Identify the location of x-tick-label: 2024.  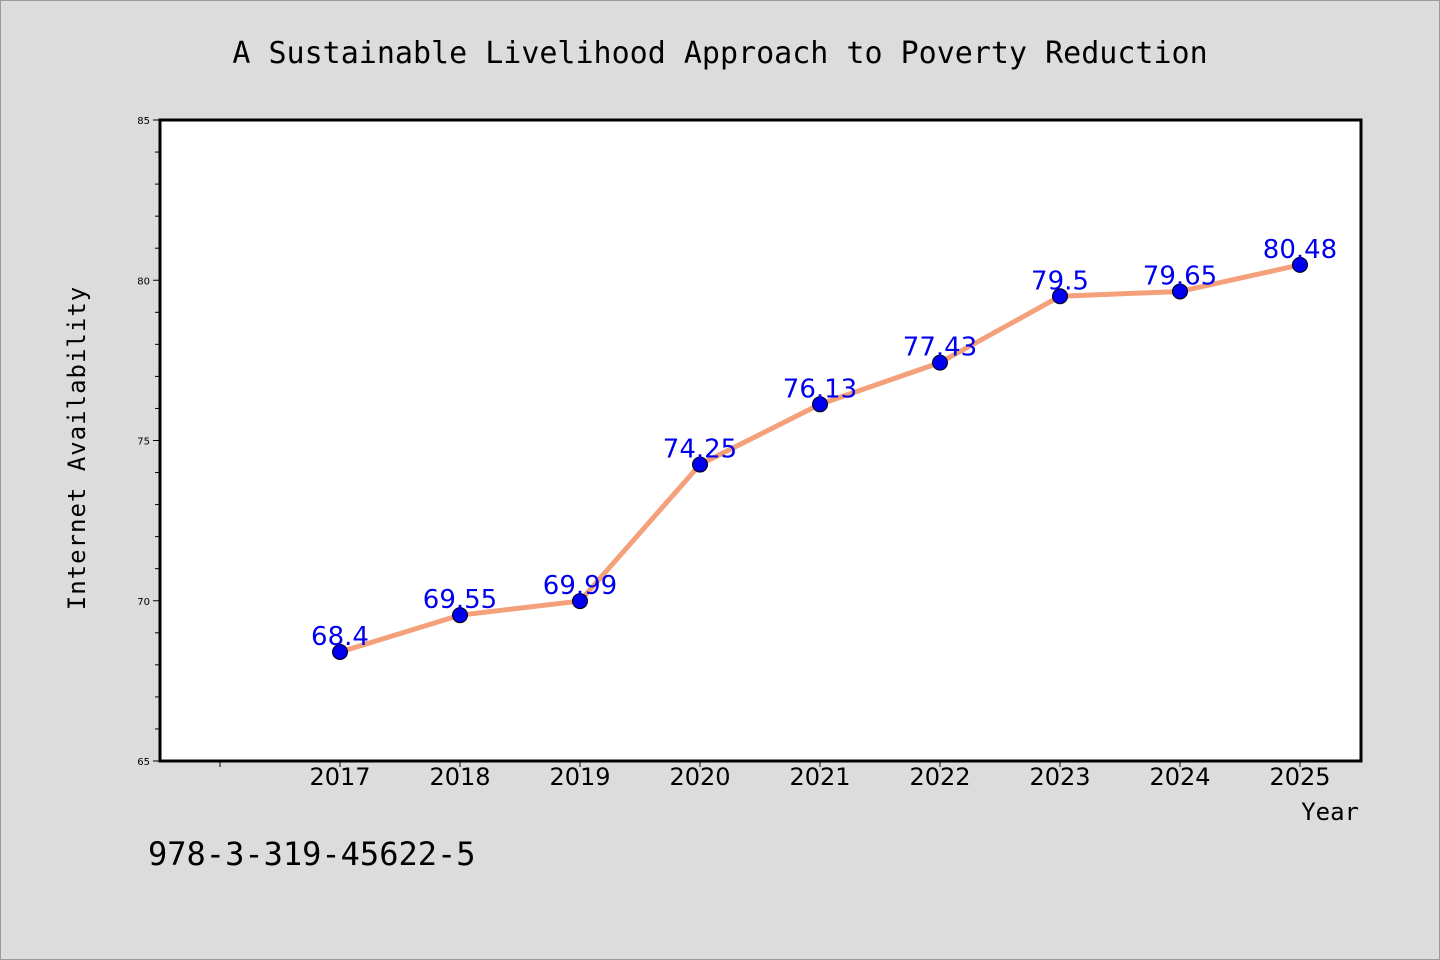
(1179, 777).